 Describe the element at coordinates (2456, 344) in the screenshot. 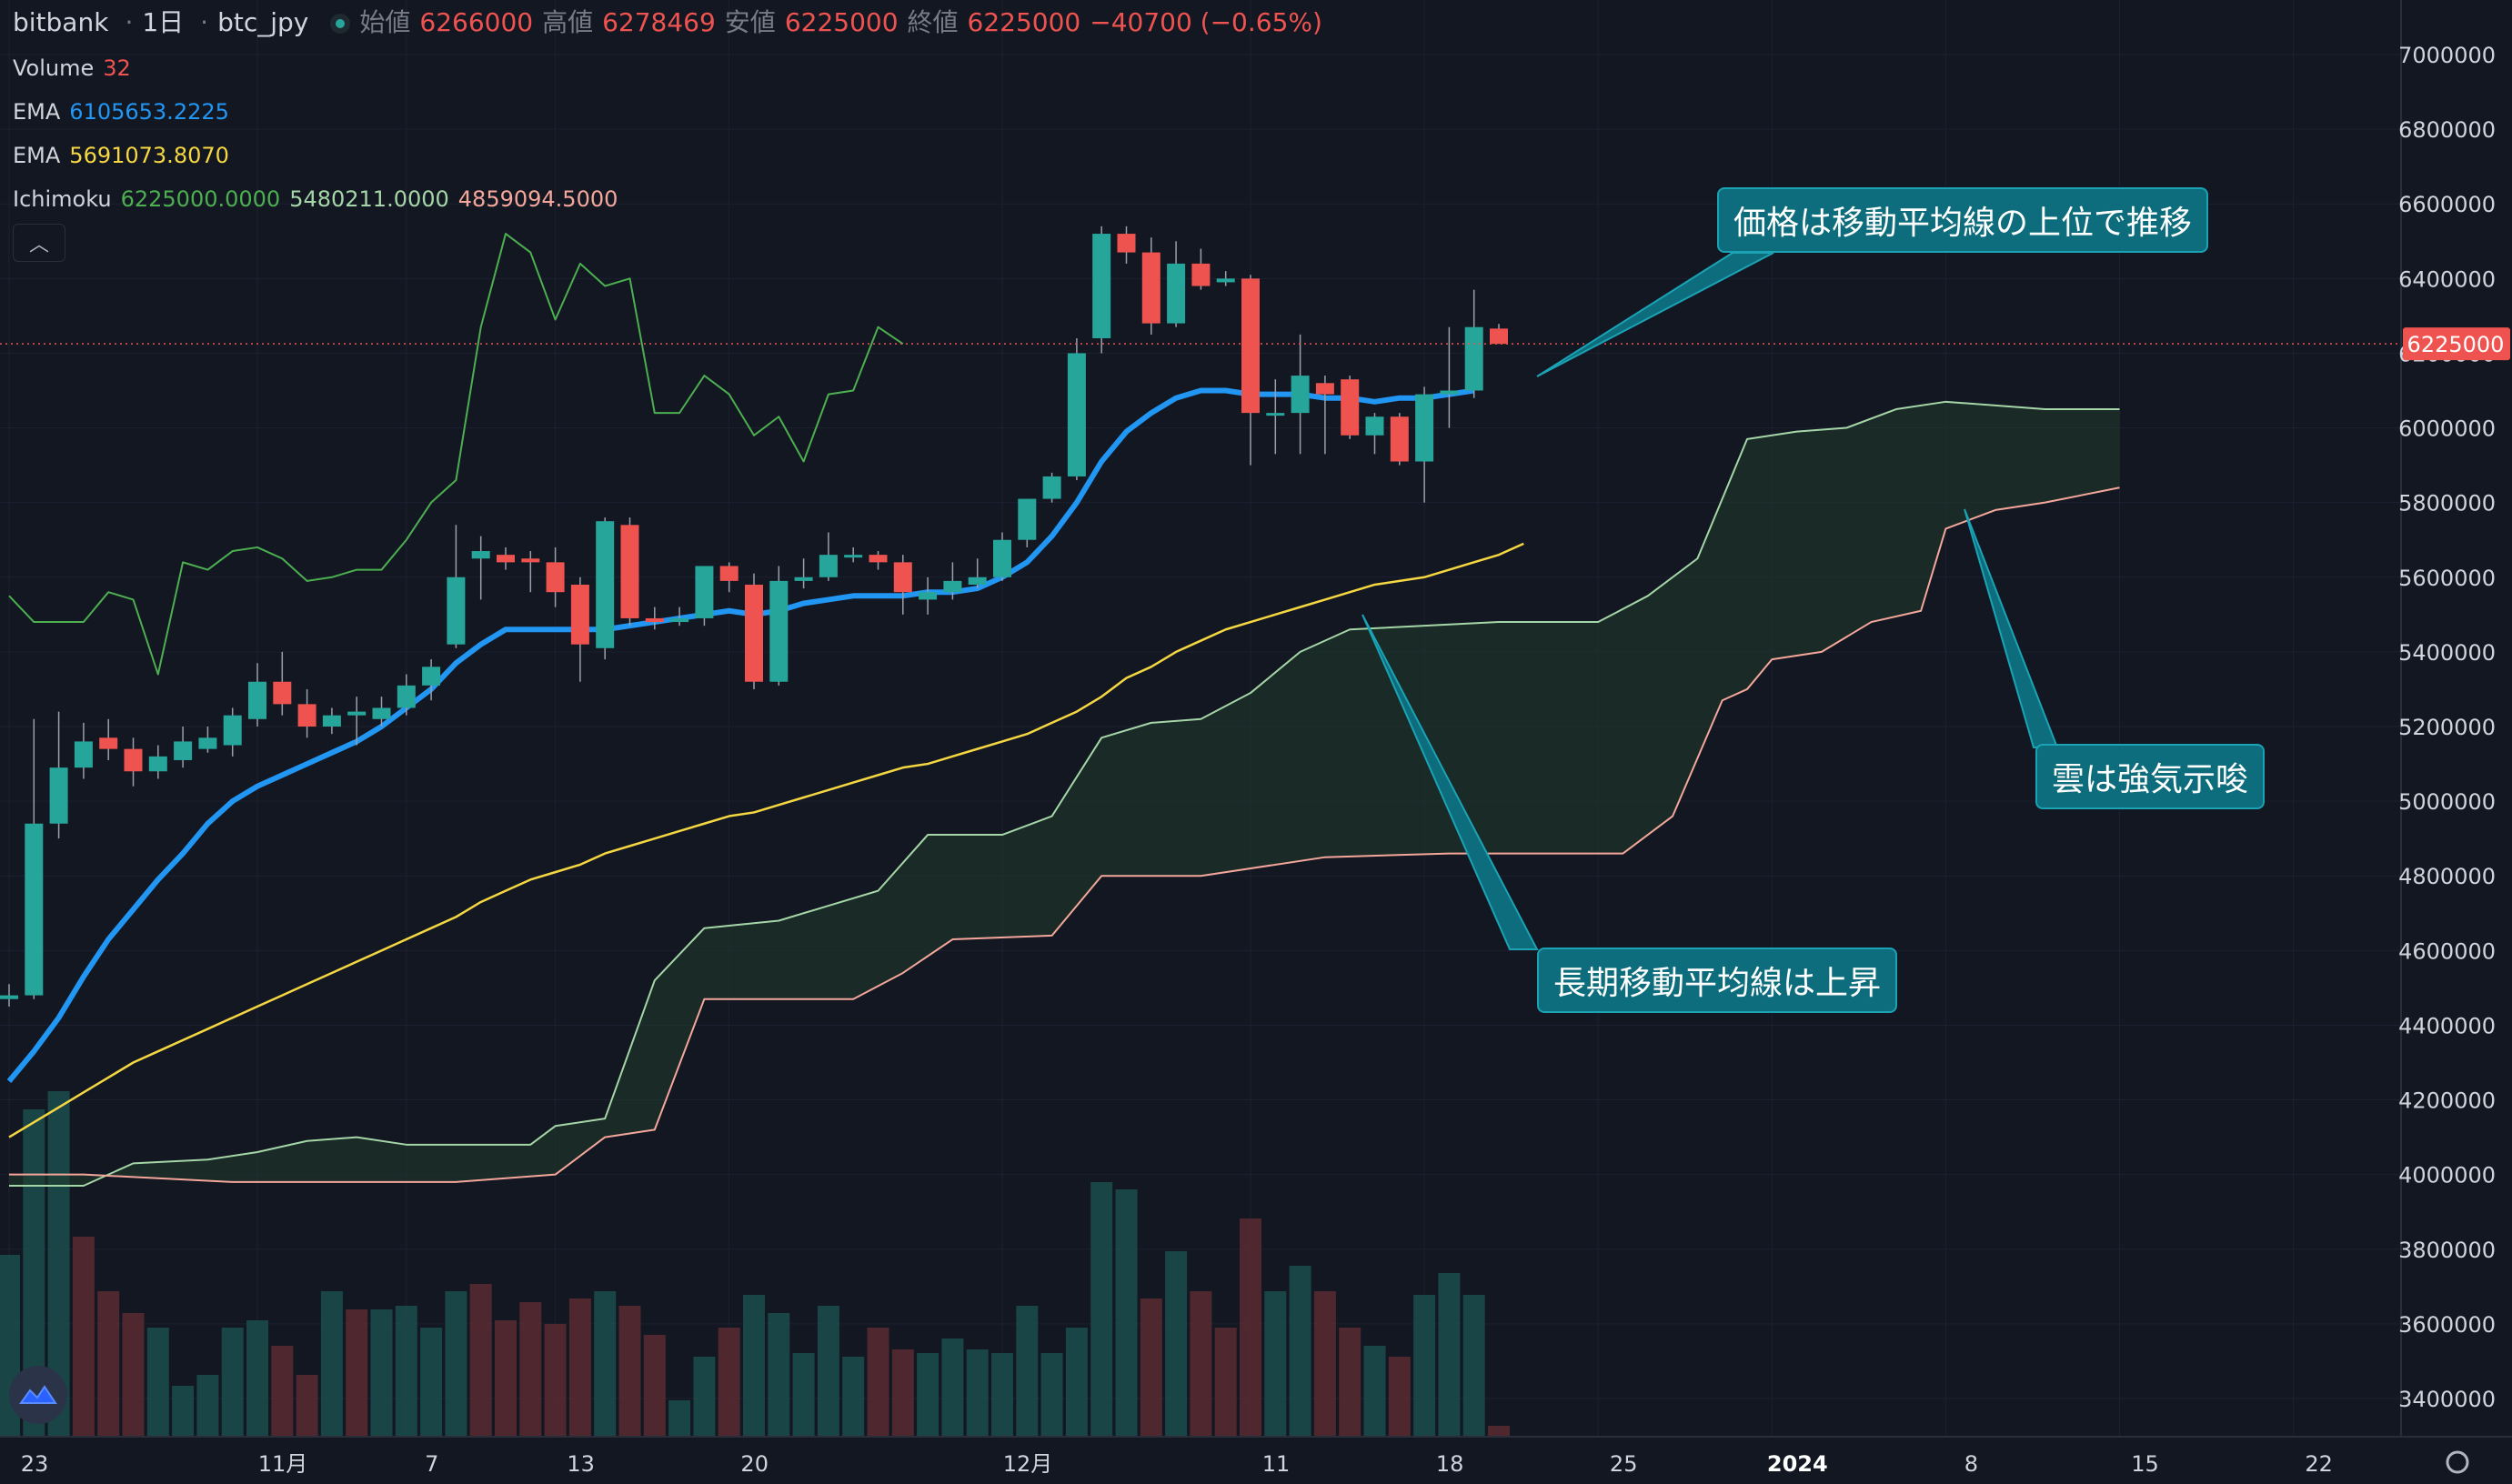

I see `current-price-label: 6225000` at that location.